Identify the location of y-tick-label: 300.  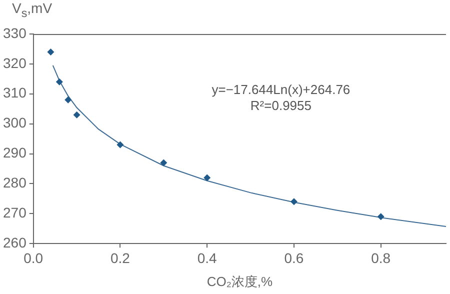
(15, 122).